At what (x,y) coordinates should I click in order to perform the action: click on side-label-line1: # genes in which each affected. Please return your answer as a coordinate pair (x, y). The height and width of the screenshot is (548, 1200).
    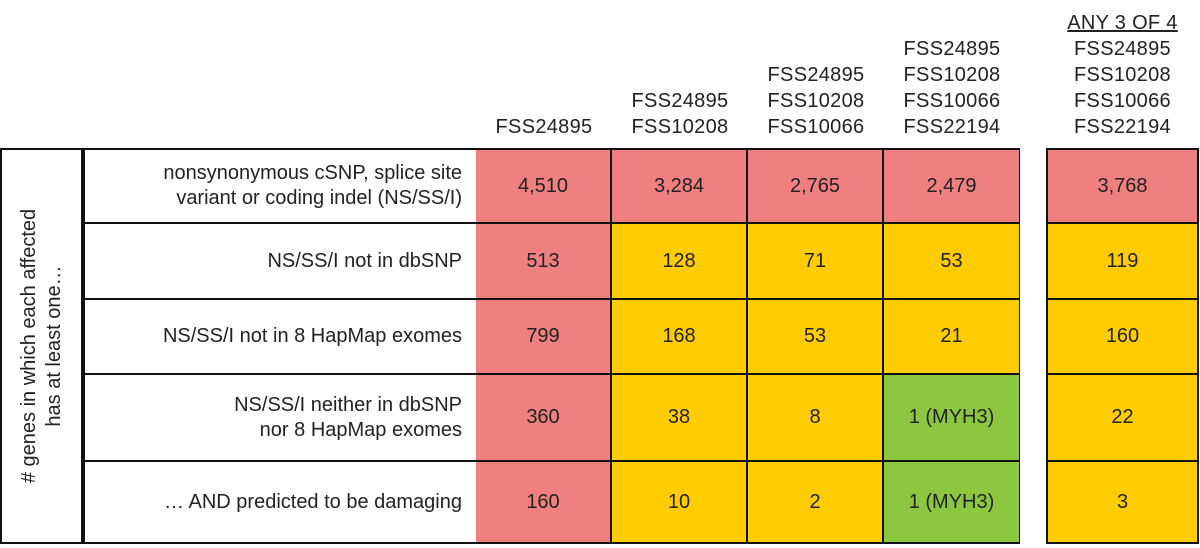
    Looking at the image, I should click on (28, 346).